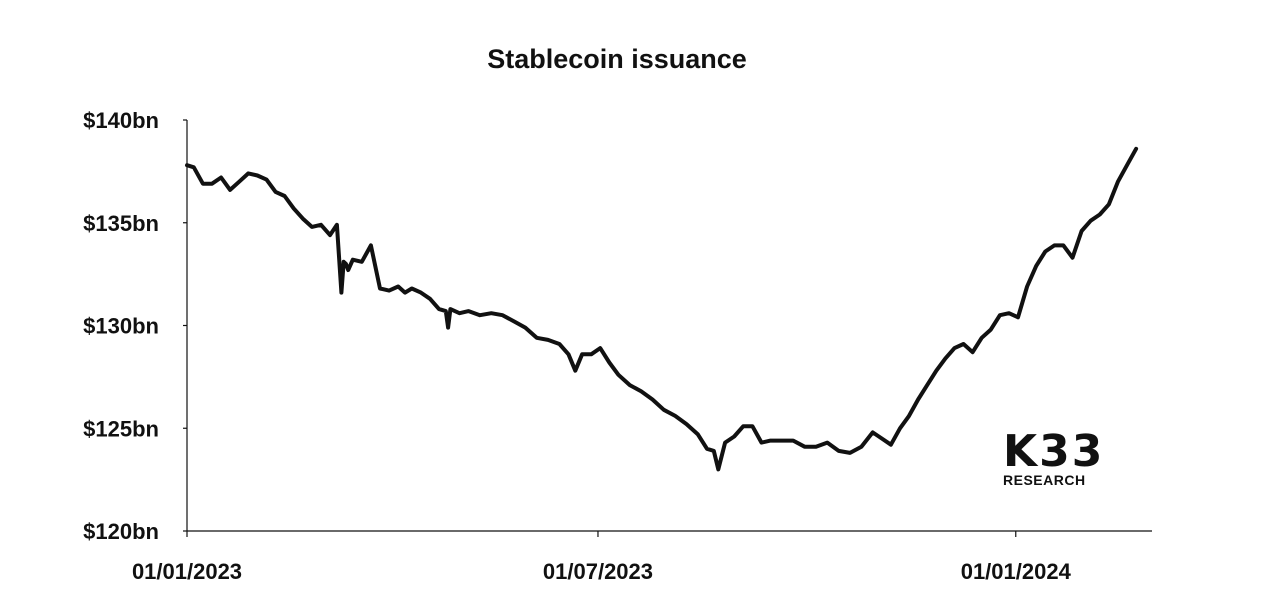  Describe the element at coordinates (602, 557) in the screenshot. I see `x-tick-group: 01/01/2023 01/07/2023 01/01/2024` at that location.